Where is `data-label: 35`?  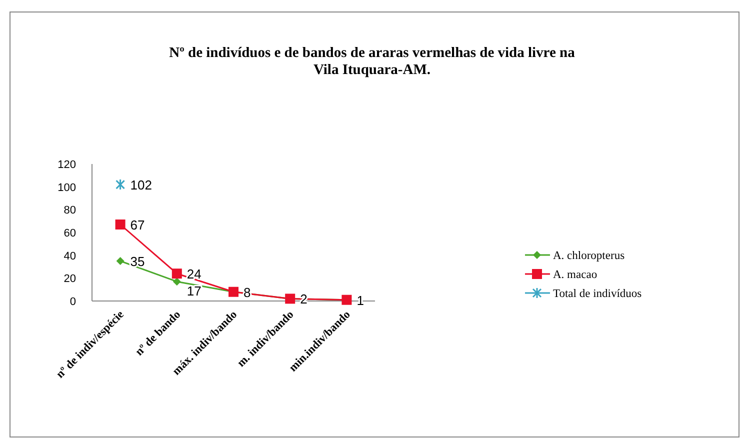
data-label: 35 is located at coordinates (137, 262).